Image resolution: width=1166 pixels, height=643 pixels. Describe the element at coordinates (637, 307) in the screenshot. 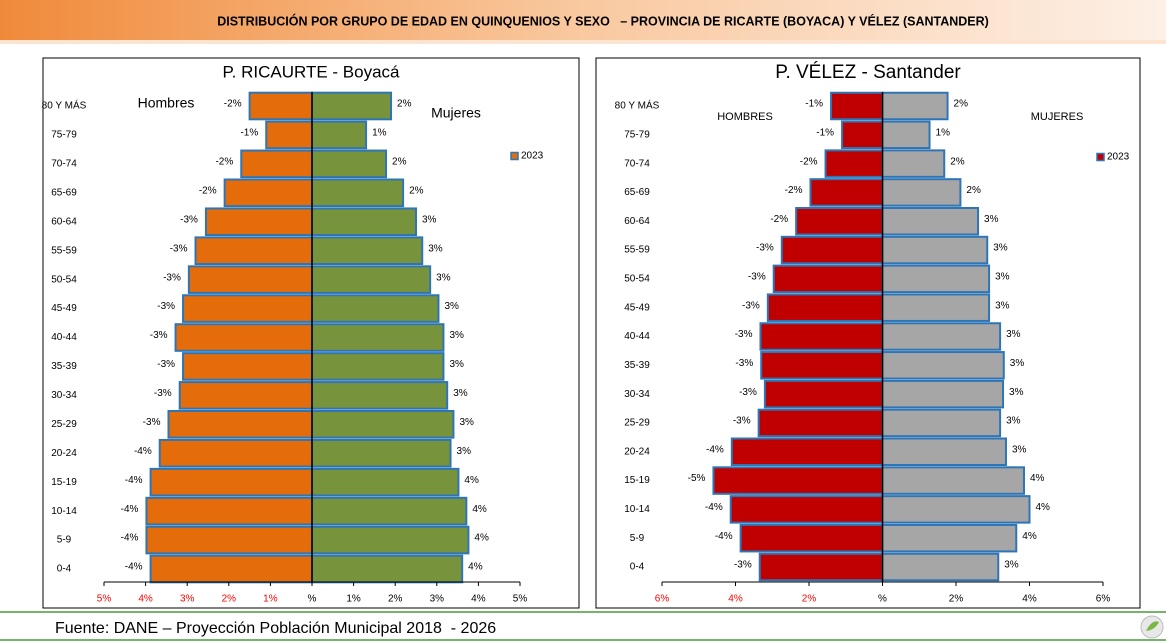

I see `category-label: 45-49` at that location.